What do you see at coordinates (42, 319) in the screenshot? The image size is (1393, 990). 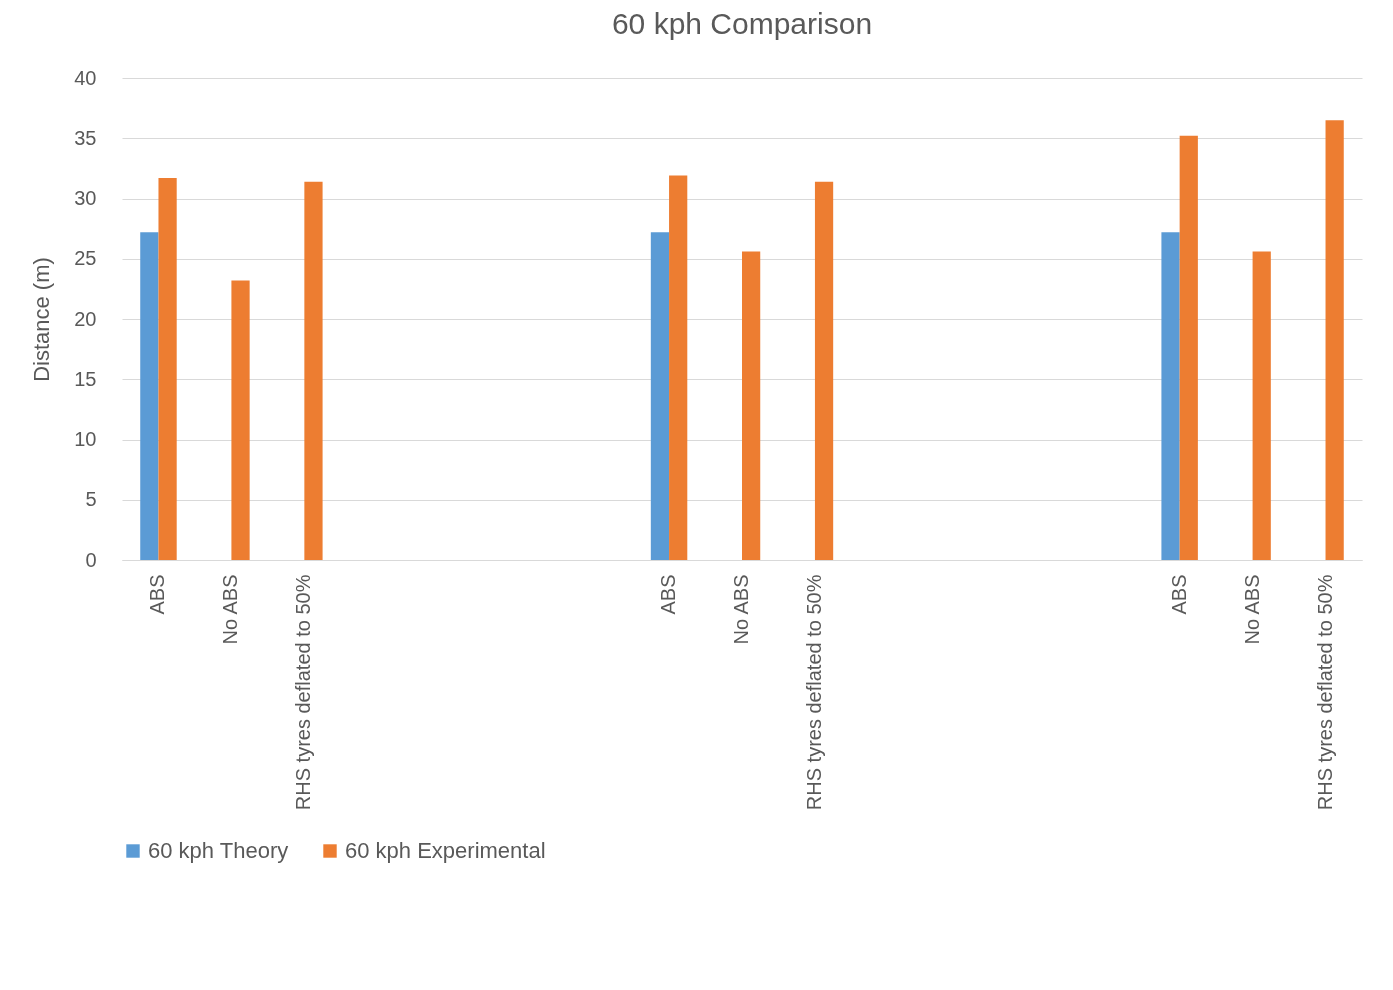 I see `y-axis-title: Distance (m)` at bounding box center [42, 319].